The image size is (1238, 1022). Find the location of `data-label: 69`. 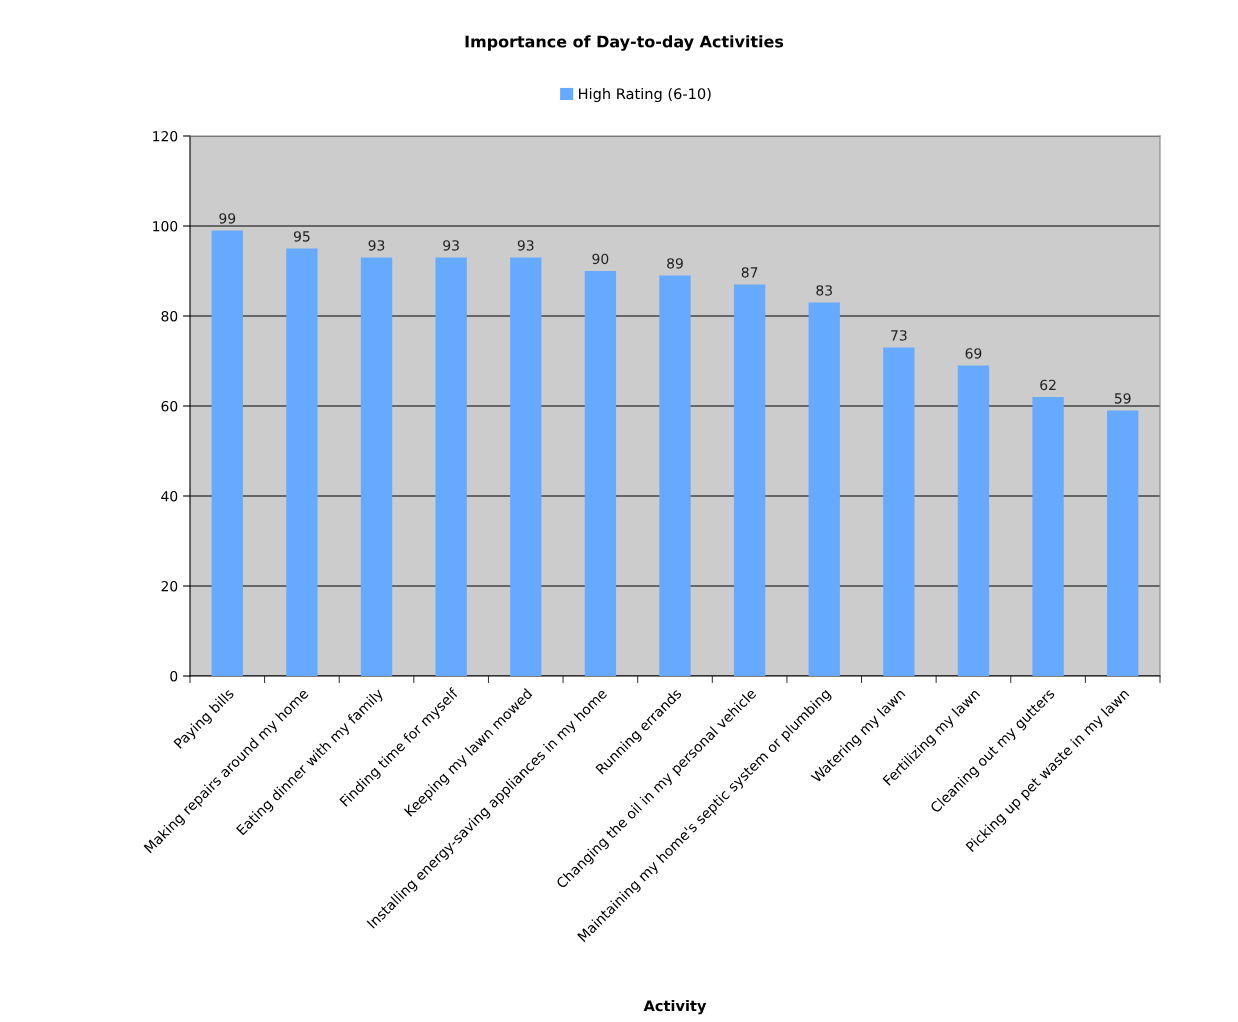

data-label: 69 is located at coordinates (973, 353).